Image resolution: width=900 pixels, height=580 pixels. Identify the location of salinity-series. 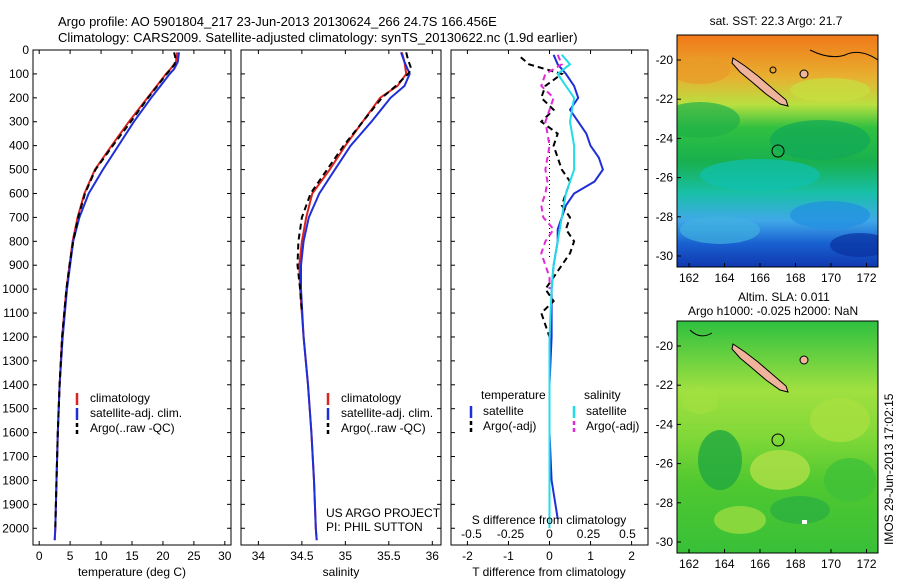
(354, 296).